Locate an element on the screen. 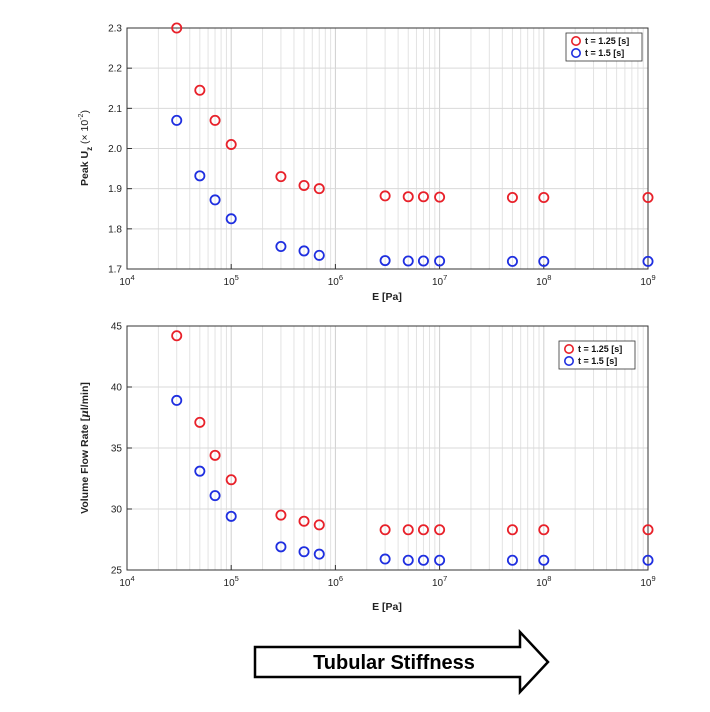  y-tick-label: 30 is located at coordinates (117, 510).